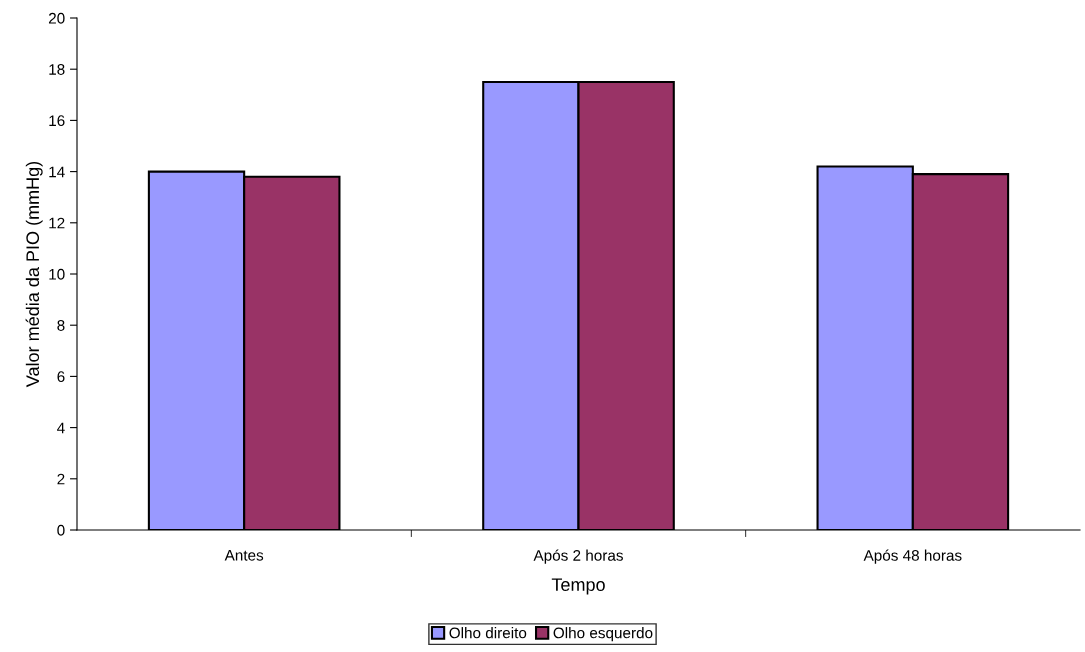  I want to click on y-tick-label: 10, so click(57, 274).